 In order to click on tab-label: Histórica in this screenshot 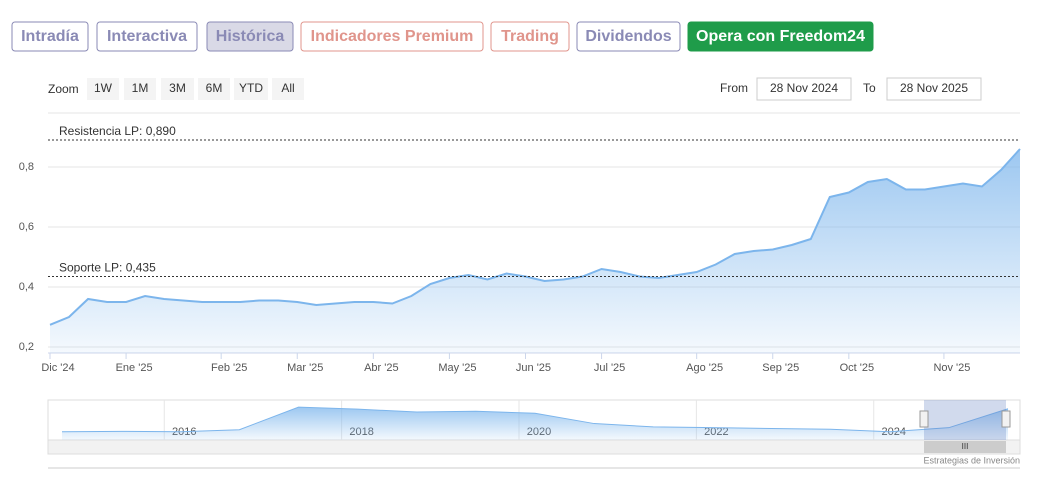, I will do `click(250, 36)`.